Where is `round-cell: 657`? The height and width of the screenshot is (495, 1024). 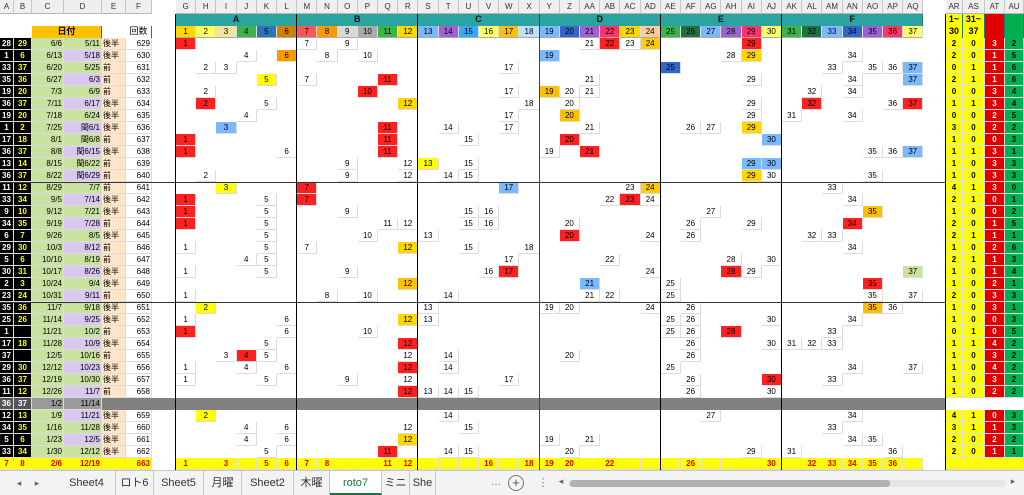 round-cell: 657 is located at coordinates (139, 380).